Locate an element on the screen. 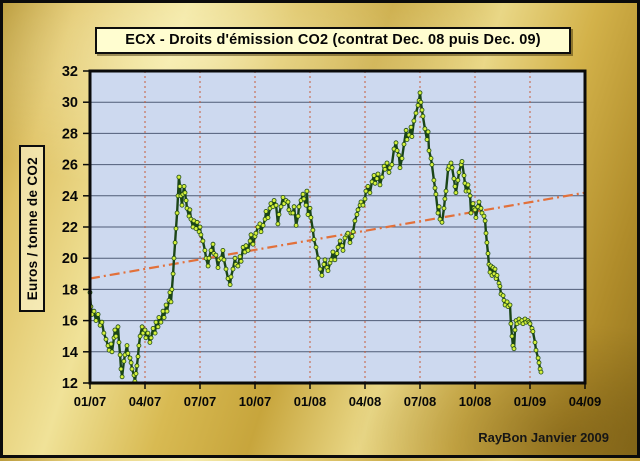 The image size is (640, 461). x-tick-label: 04/08 is located at coordinates (365, 401).